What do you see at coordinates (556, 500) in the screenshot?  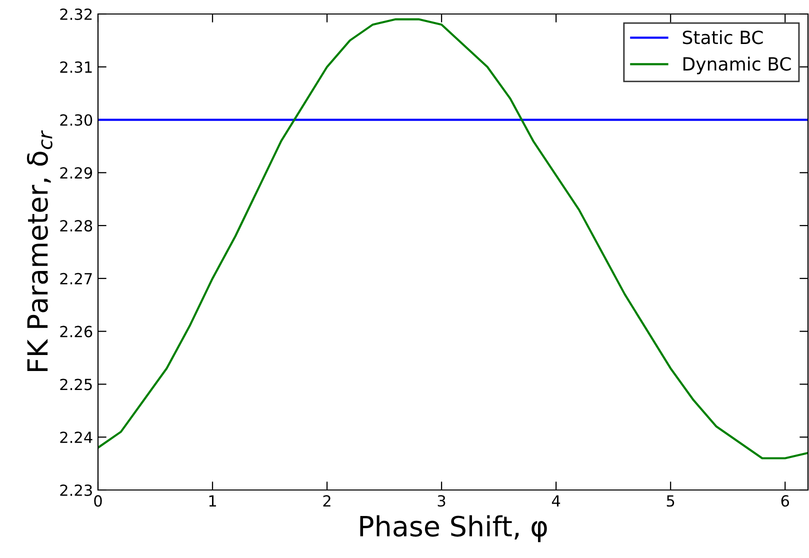 I see `x-tick-label: 4` at bounding box center [556, 500].